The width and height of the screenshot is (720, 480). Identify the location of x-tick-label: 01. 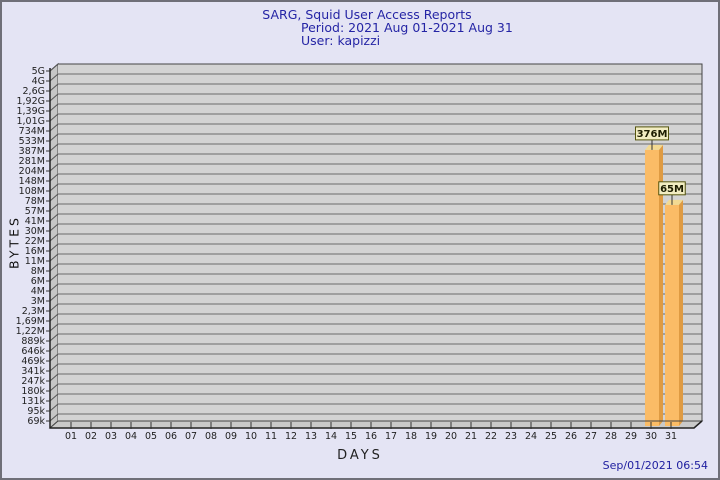
(71, 436).